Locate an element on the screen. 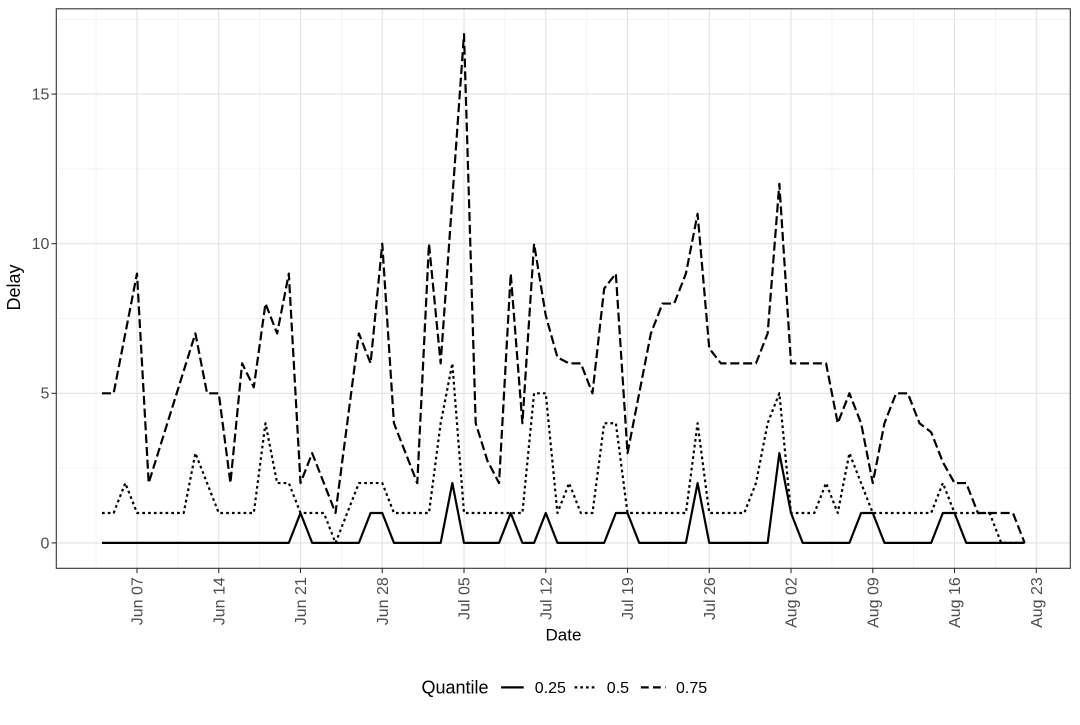 This screenshot has width=1080, height=725. svg-text: Aug 09 is located at coordinates (873, 602).